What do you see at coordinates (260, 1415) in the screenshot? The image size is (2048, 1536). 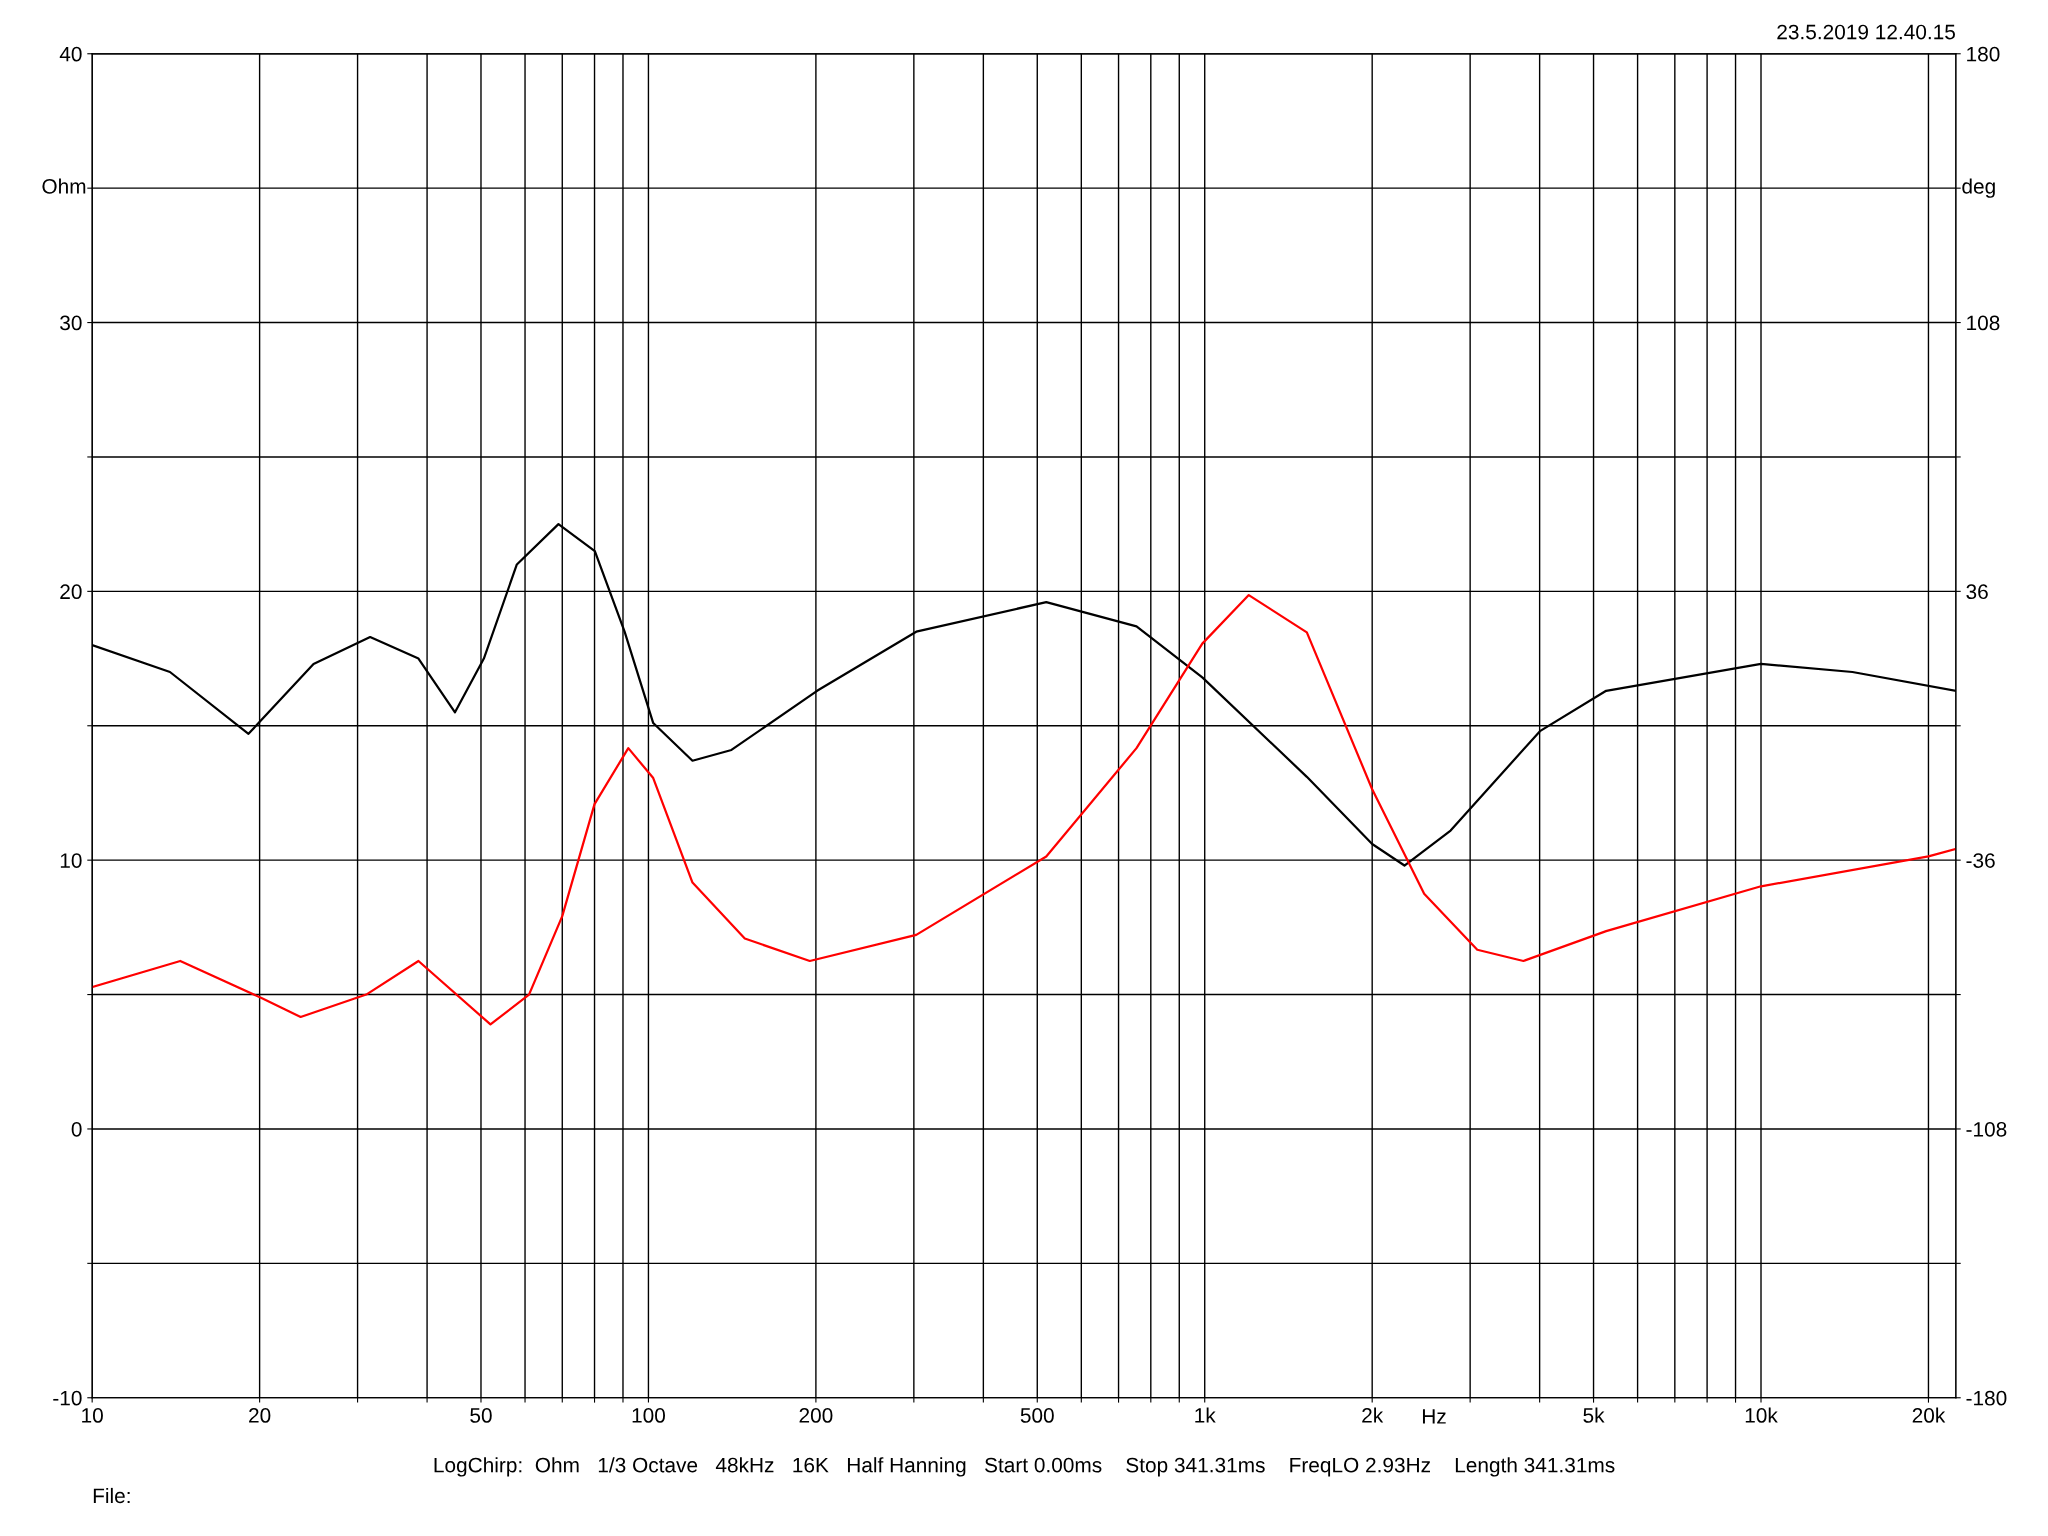 I see `x-tick-label: 20` at bounding box center [260, 1415].